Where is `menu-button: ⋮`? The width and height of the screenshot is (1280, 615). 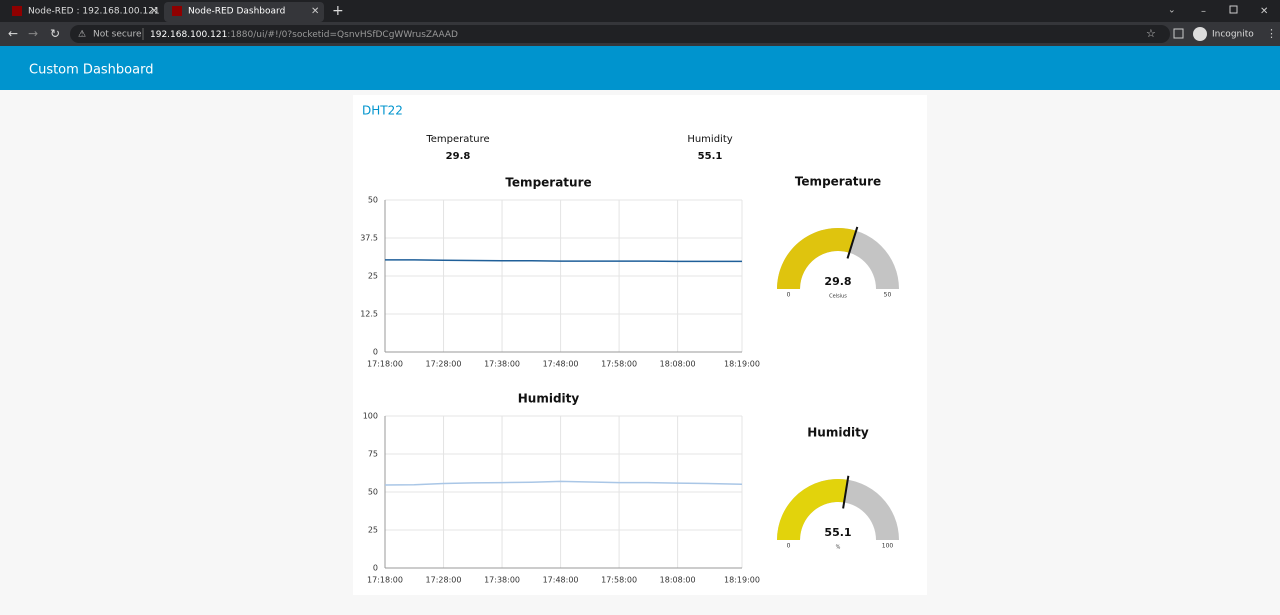 menu-button: ⋮ is located at coordinates (1271, 33).